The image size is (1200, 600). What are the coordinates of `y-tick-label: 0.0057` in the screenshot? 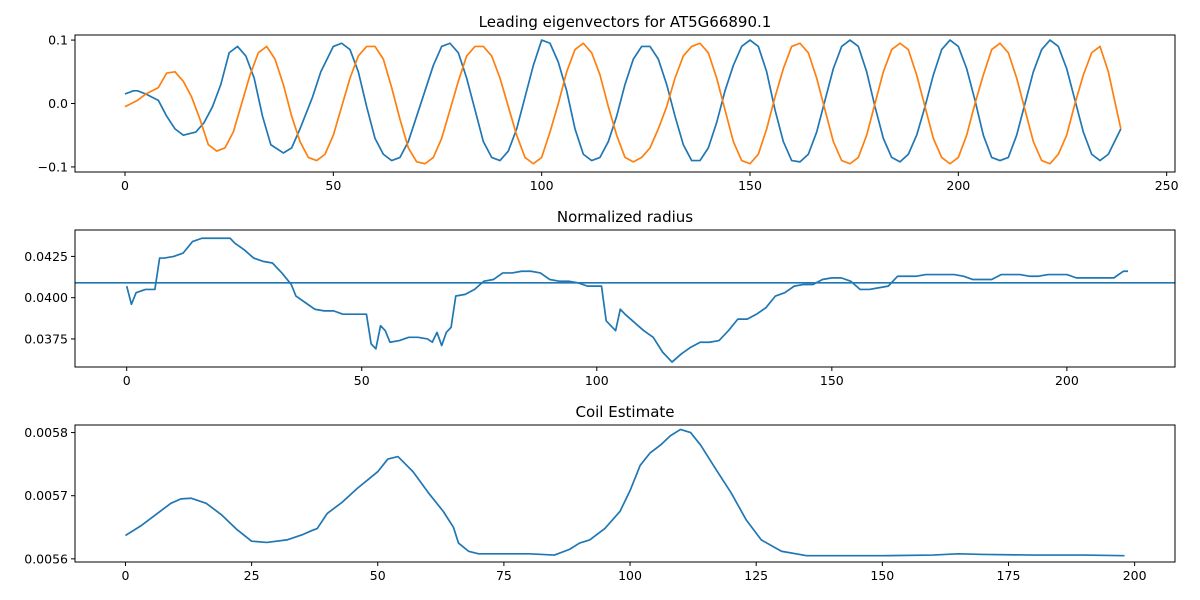 It's located at (46, 495).